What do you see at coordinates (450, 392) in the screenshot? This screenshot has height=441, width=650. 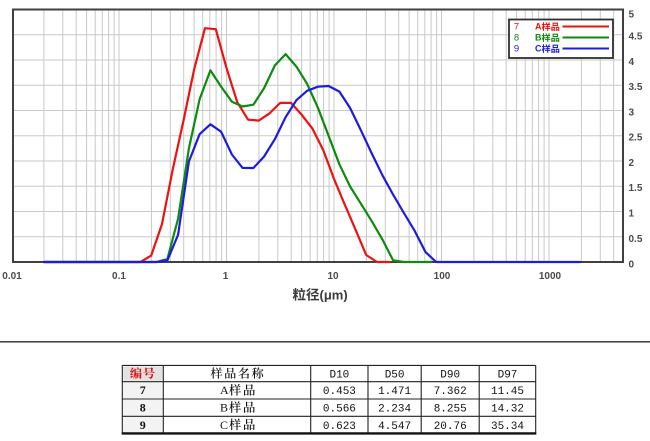 I see `svg-text: 7.362` at bounding box center [450, 392].